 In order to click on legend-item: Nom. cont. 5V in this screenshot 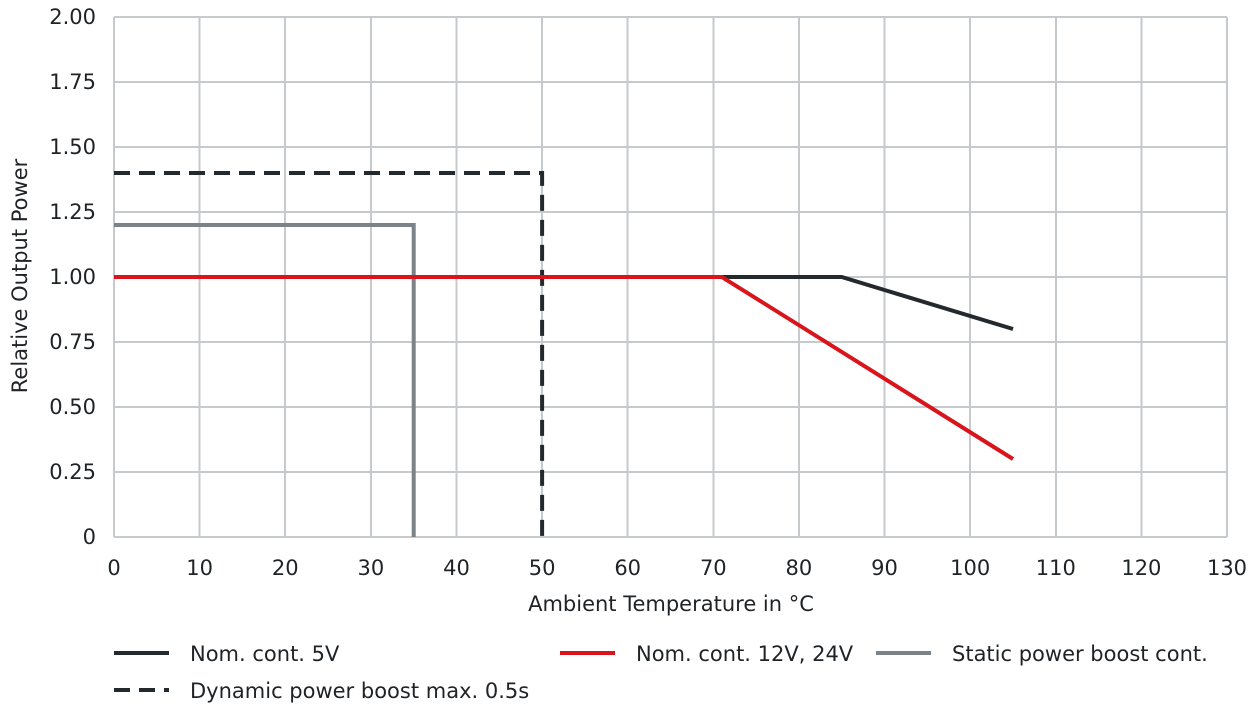, I will do `click(227, 654)`.